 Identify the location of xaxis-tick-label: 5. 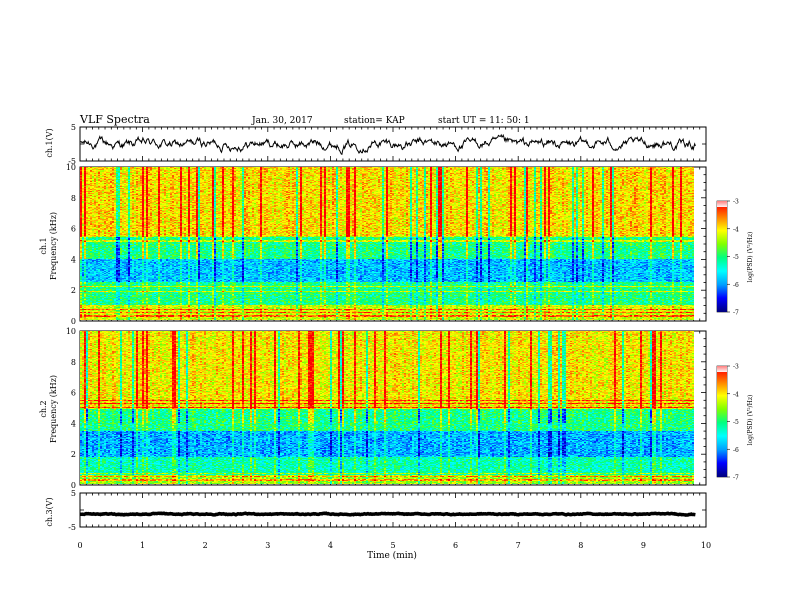
(392, 545).